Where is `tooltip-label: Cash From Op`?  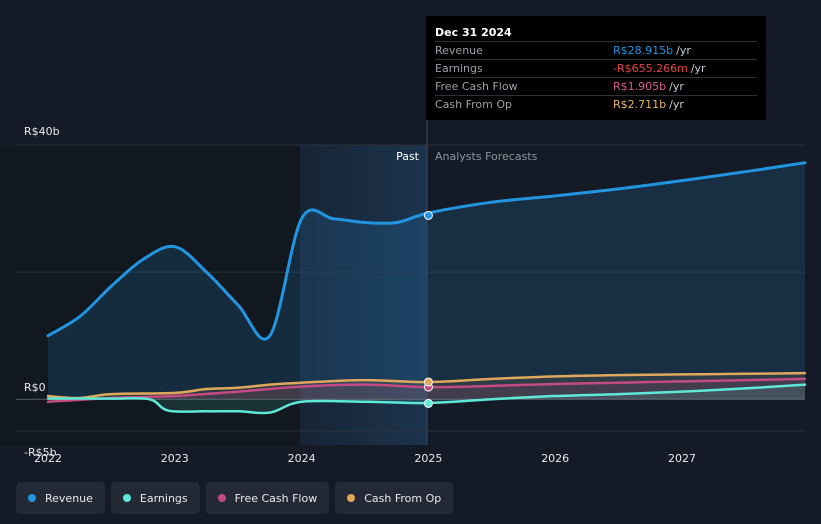 tooltip-label: Cash From Op is located at coordinates (474, 104).